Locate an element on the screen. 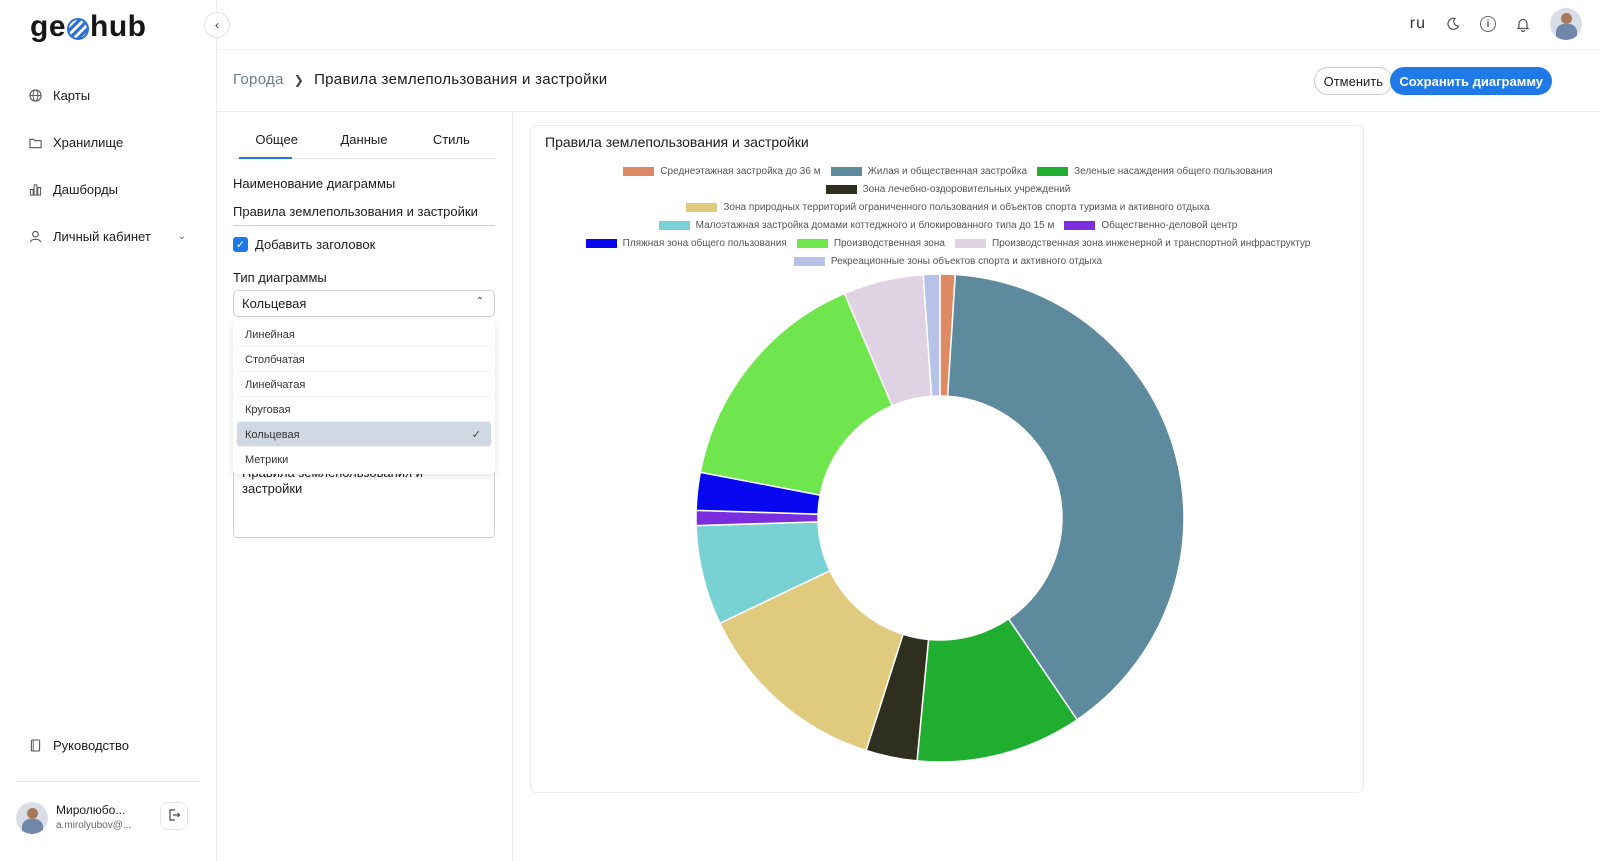 The image size is (1600, 861). moon-icon is located at coordinates (1453, 24).